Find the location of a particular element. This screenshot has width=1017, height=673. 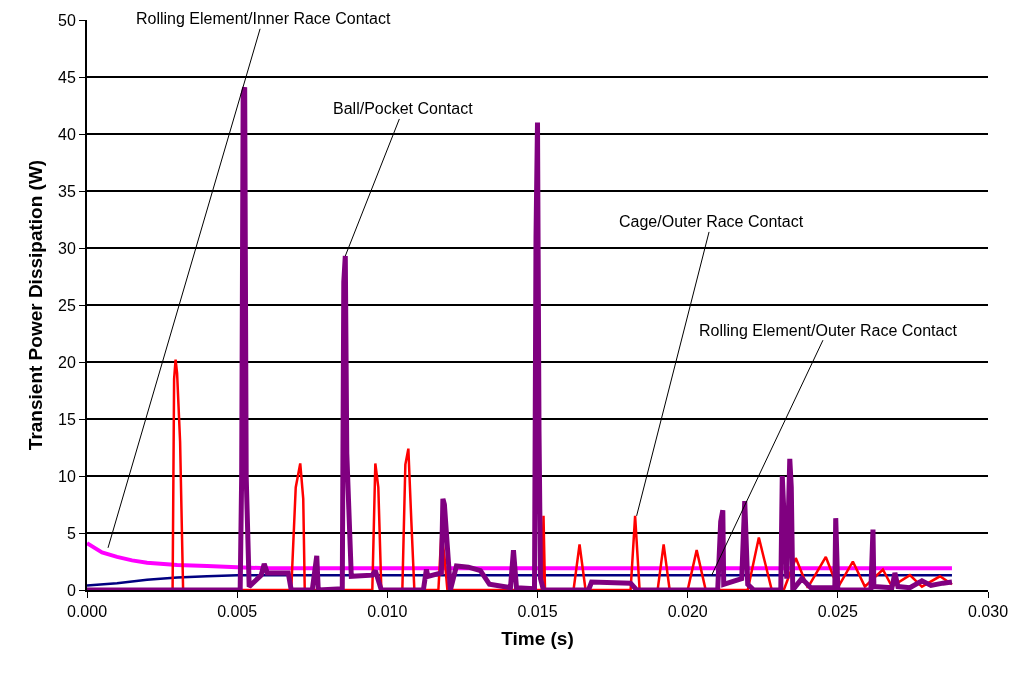

x-axis-title: Time (s) is located at coordinates (537, 638).